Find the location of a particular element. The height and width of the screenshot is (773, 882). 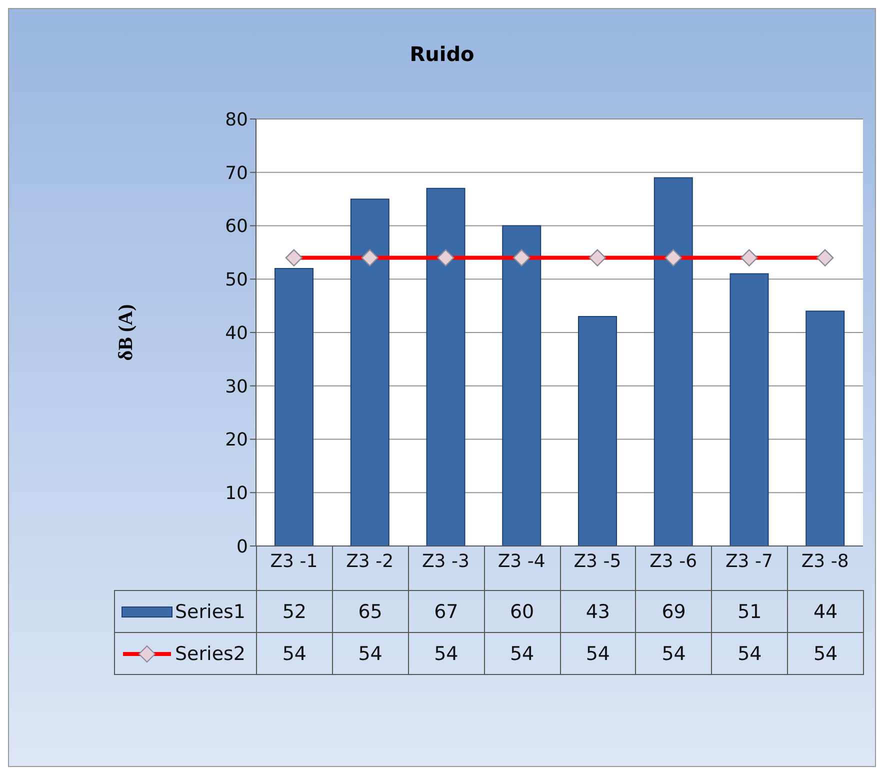

y-tick-label: 20 is located at coordinates (236, 440).